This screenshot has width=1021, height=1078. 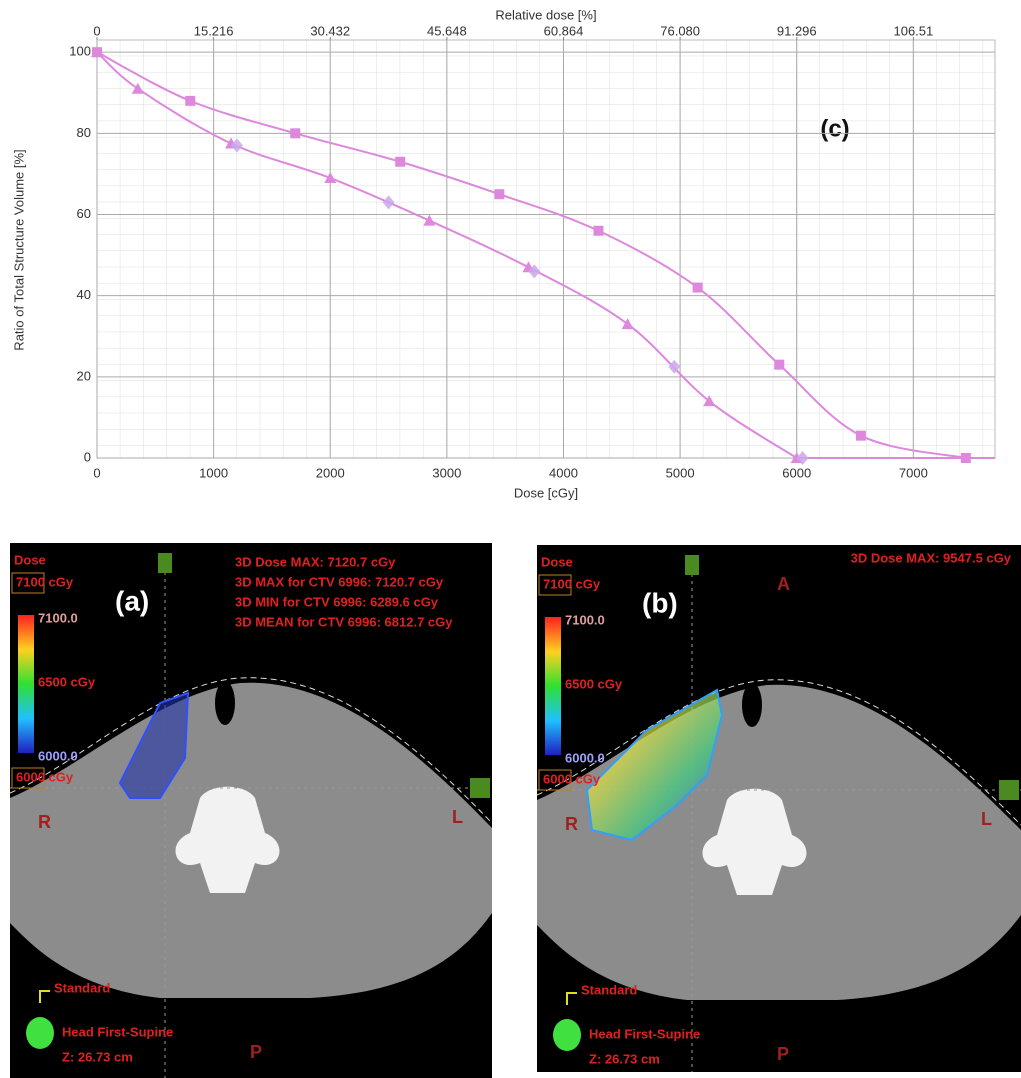 I want to click on y-tick-label: 60, so click(x=84, y=213).